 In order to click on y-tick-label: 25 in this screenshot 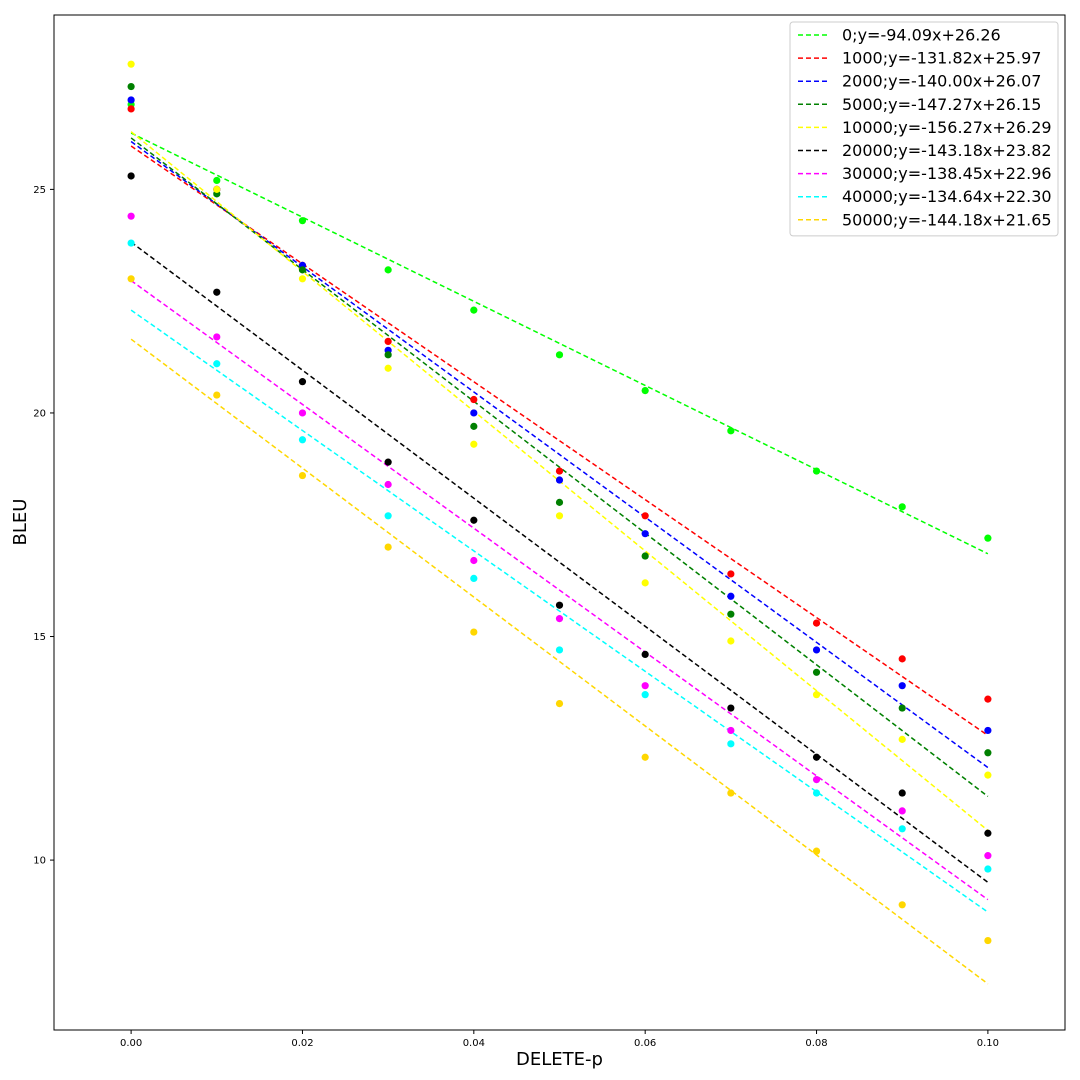, I will do `click(39, 190)`.